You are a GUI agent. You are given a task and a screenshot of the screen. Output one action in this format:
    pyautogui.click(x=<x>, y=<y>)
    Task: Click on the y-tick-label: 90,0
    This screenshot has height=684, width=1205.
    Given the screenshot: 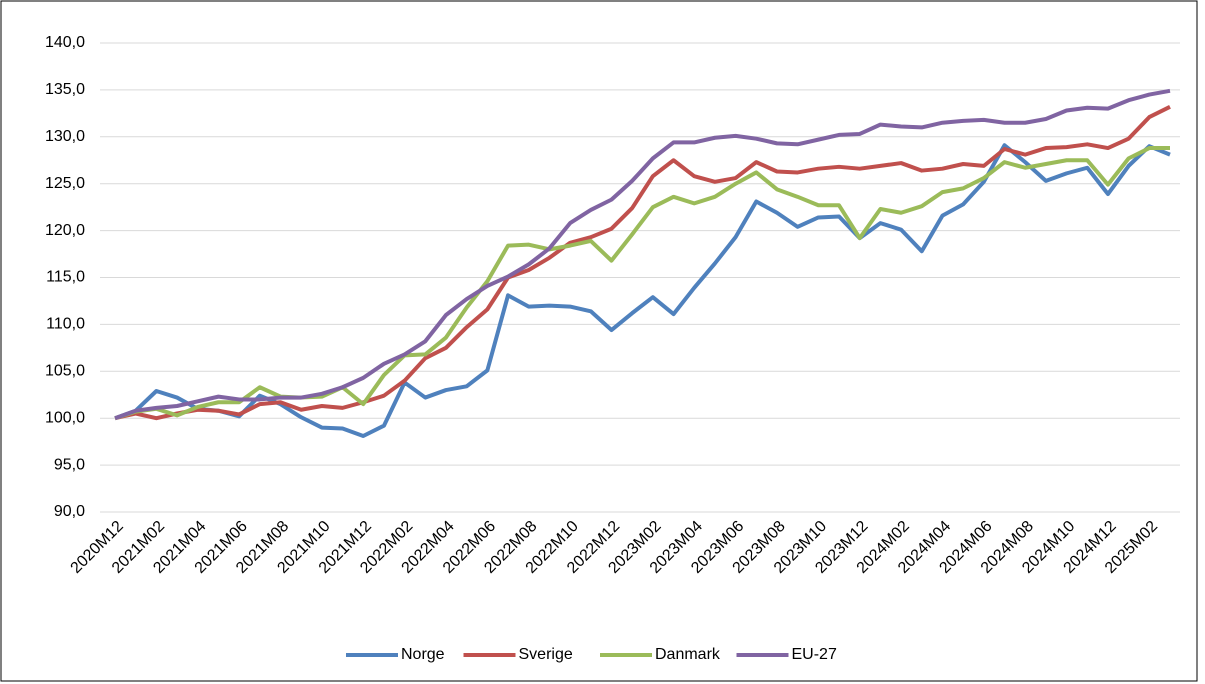 What is the action you would take?
    pyautogui.click(x=69, y=511)
    